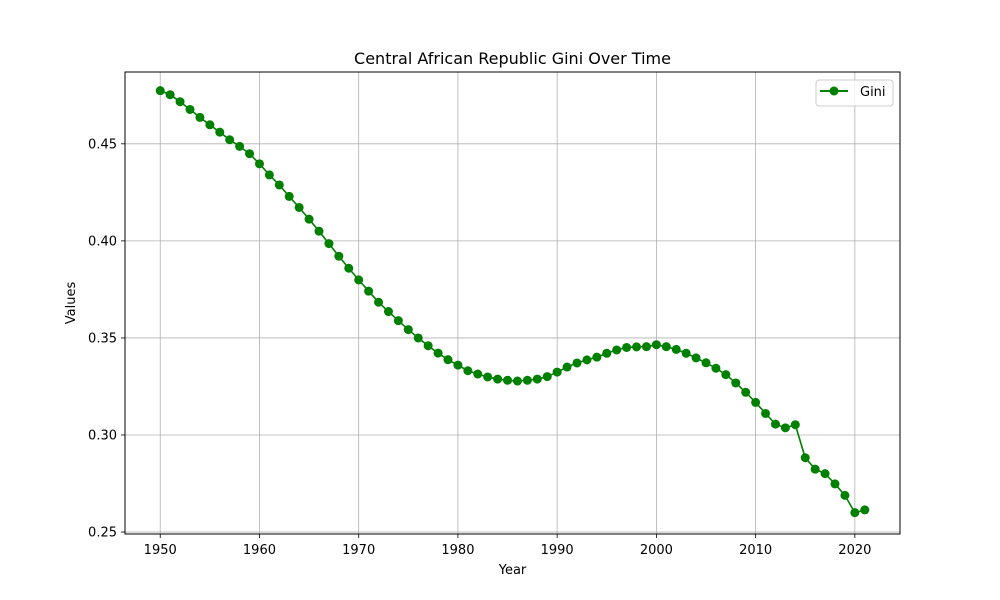  What do you see at coordinates (656, 550) in the screenshot?
I see `x-tick-label: 2000` at bounding box center [656, 550].